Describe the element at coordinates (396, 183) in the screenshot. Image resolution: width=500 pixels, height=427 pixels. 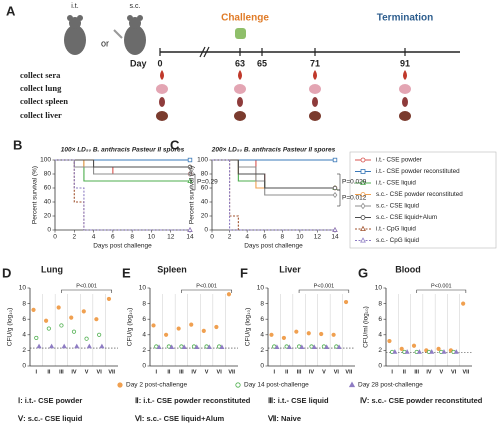
I see `legend-label: i.t.- CSE liquid` at that location.